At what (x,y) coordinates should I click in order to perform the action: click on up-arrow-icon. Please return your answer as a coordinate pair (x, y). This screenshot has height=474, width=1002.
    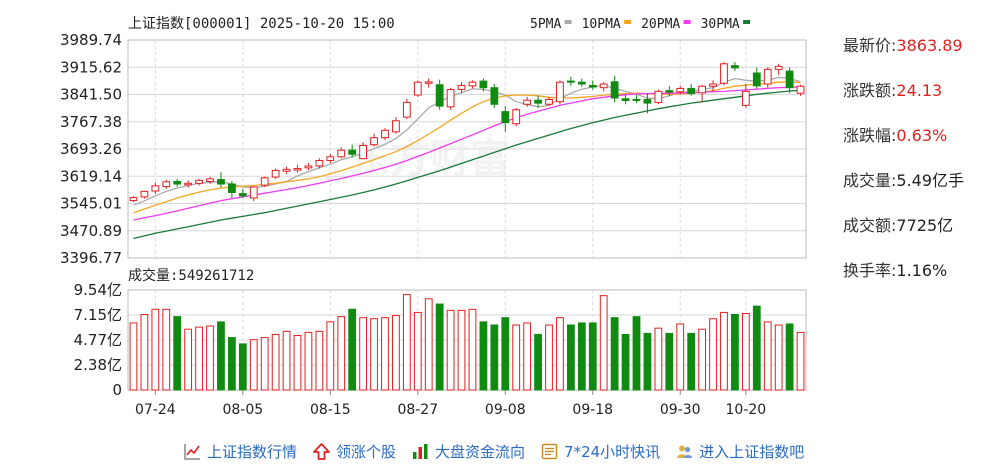
    Looking at the image, I should click on (321, 451).